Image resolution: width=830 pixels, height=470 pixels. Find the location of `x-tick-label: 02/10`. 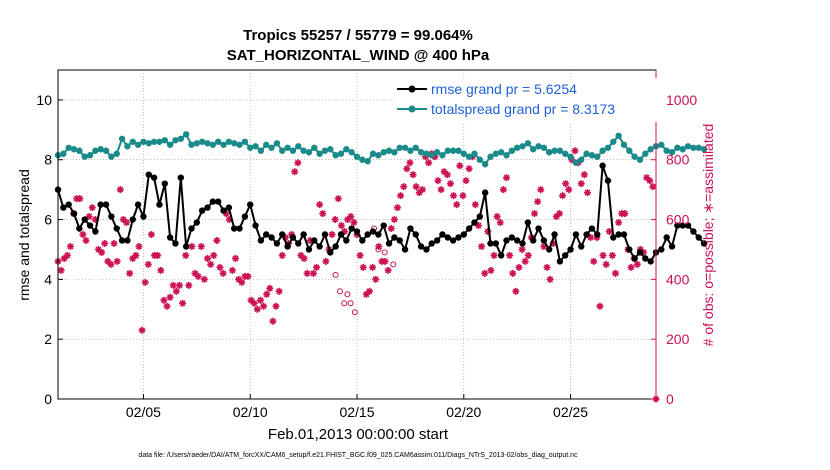

x-tick-label: 02/10 is located at coordinates (250, 412).